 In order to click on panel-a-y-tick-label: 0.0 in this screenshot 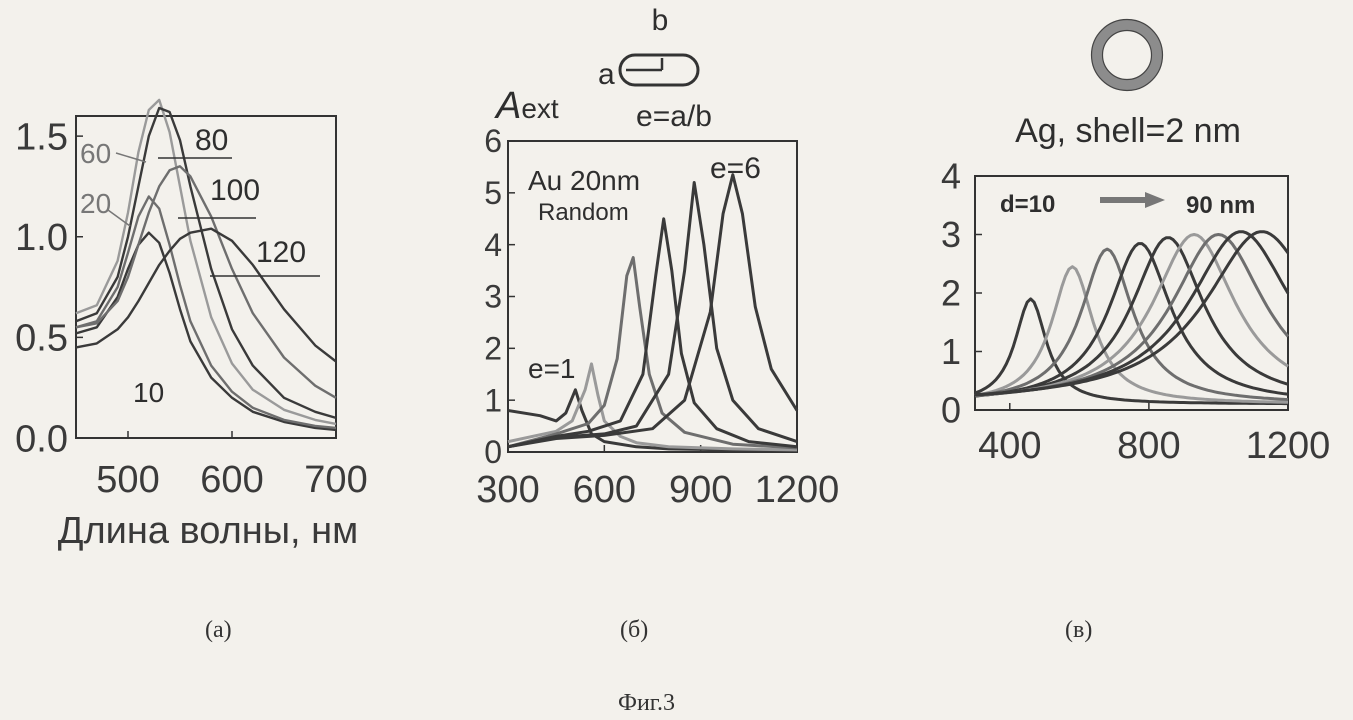, I will do `click(41, 439)`.